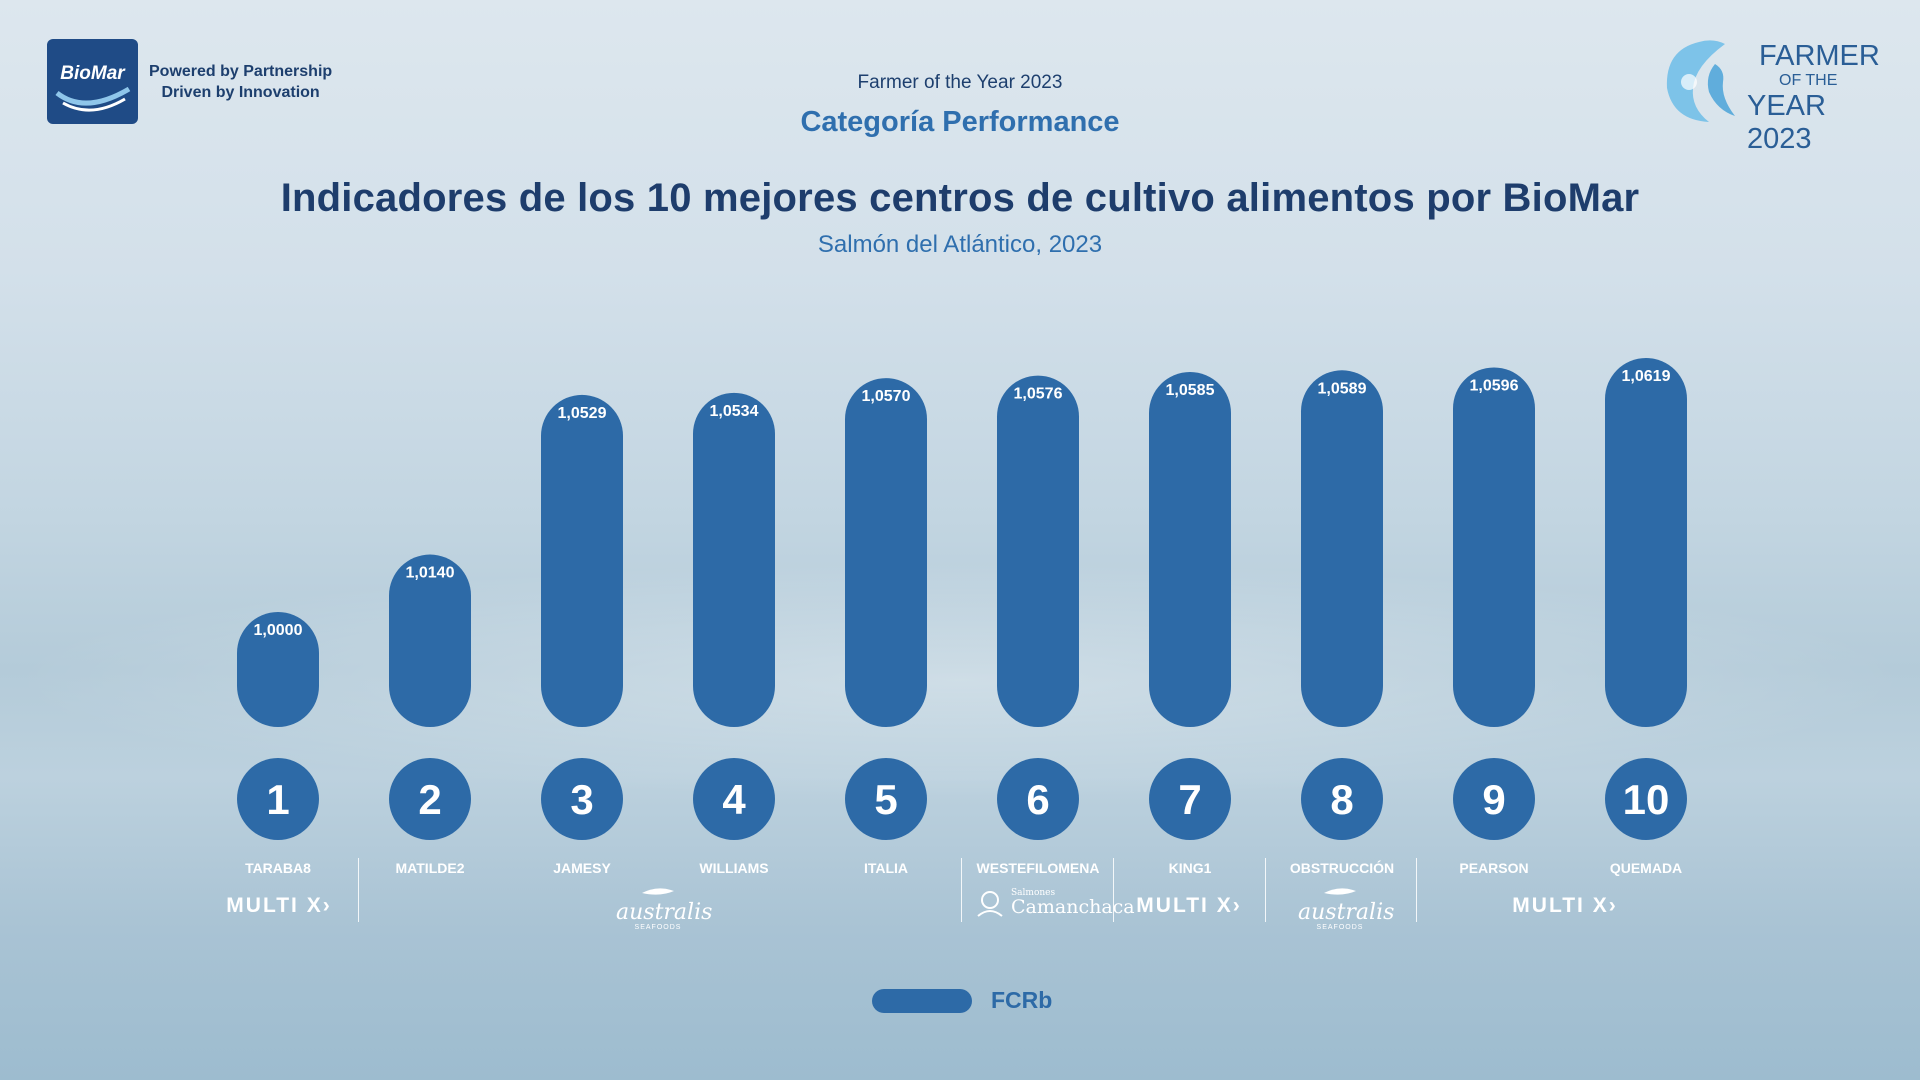 This screenshot has height=1080, width=1920. Describe the element at coordinates (430, 573) in the screenshot. I see `bar-value-label: 1,0140` at that location.